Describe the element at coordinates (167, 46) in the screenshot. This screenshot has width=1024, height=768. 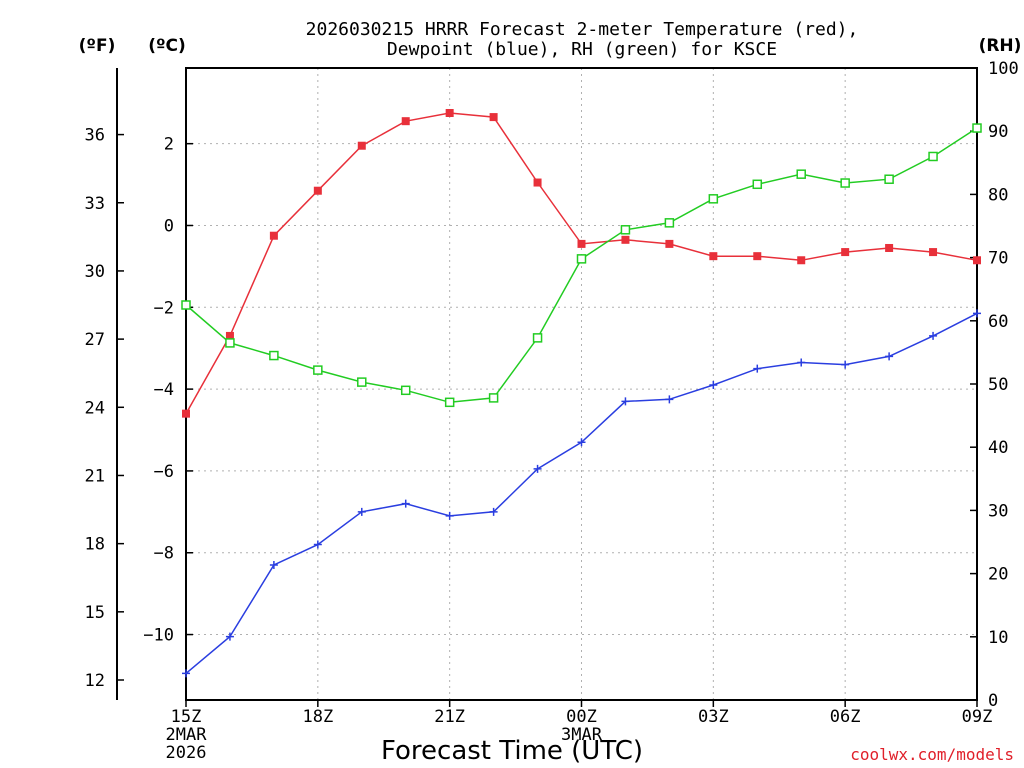
I see `celsius-unit-label: (ºC)` at that location.